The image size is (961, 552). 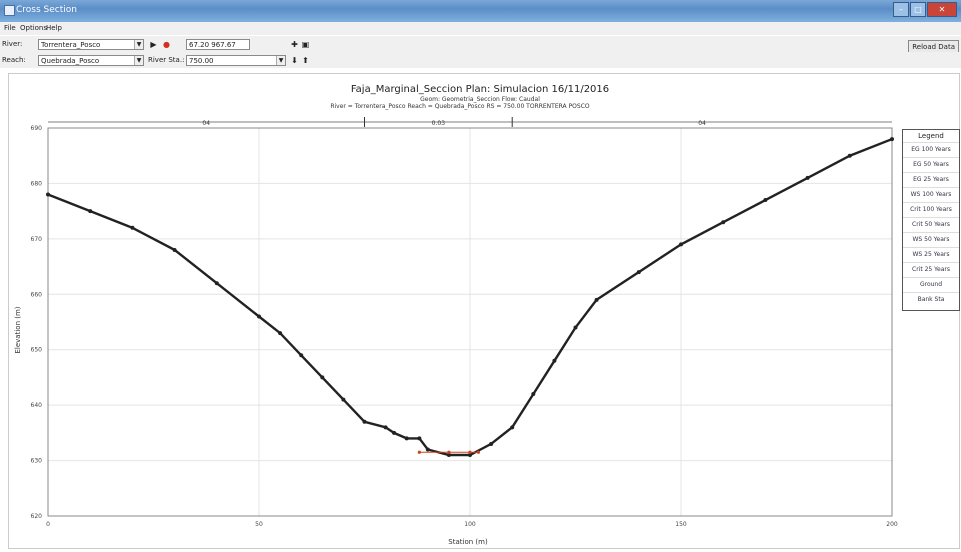 I want to click on y-tick-label: 640, so click(x=37, y=405).